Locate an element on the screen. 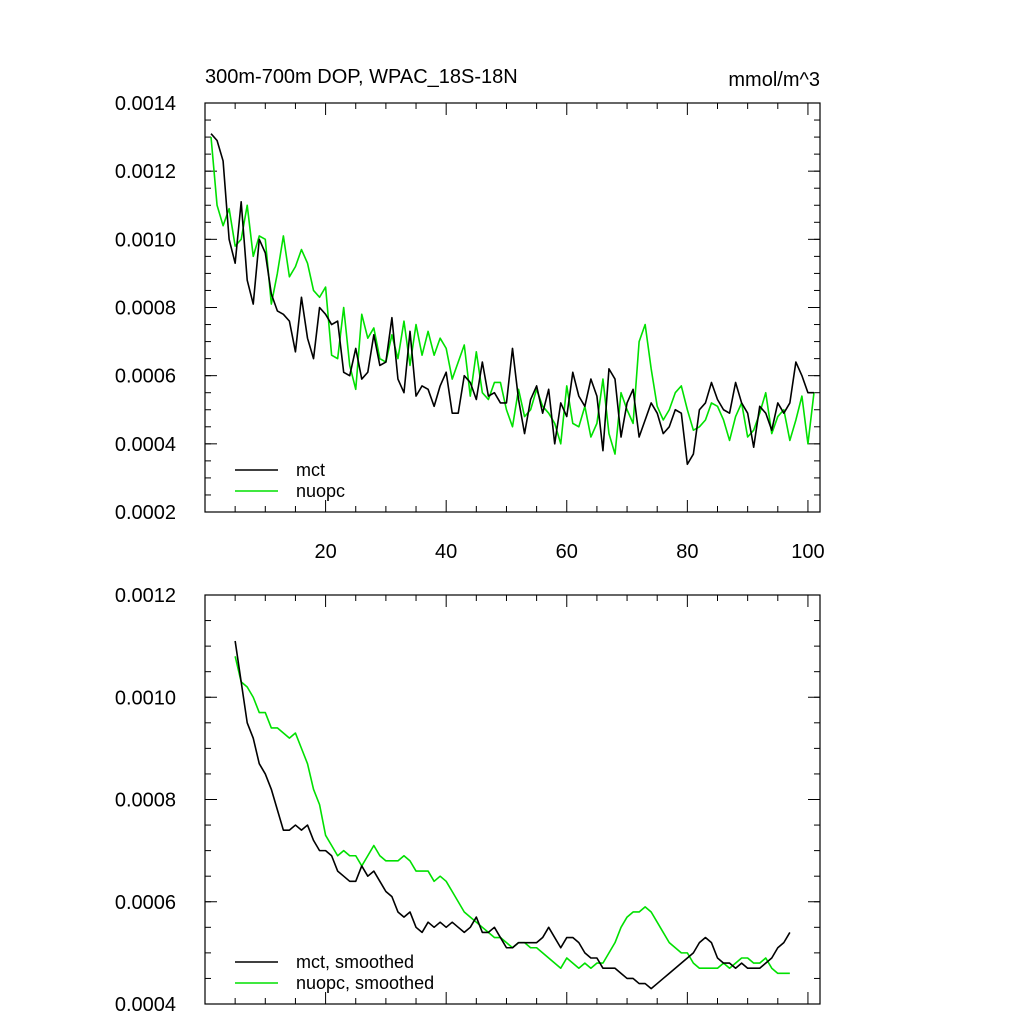 This screenshot has height=1024, width=1024. x-tick-label: 60 is located at coordinates (567, 552).